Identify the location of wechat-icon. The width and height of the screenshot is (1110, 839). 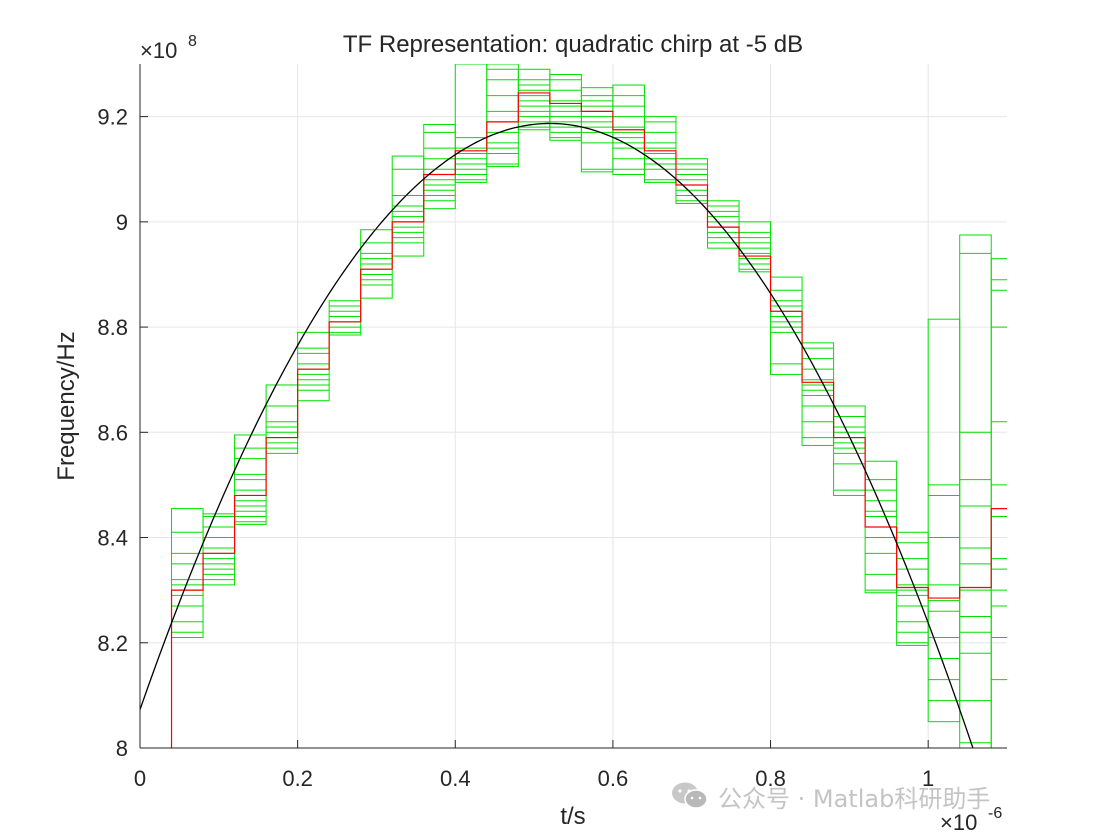
(690, 795).